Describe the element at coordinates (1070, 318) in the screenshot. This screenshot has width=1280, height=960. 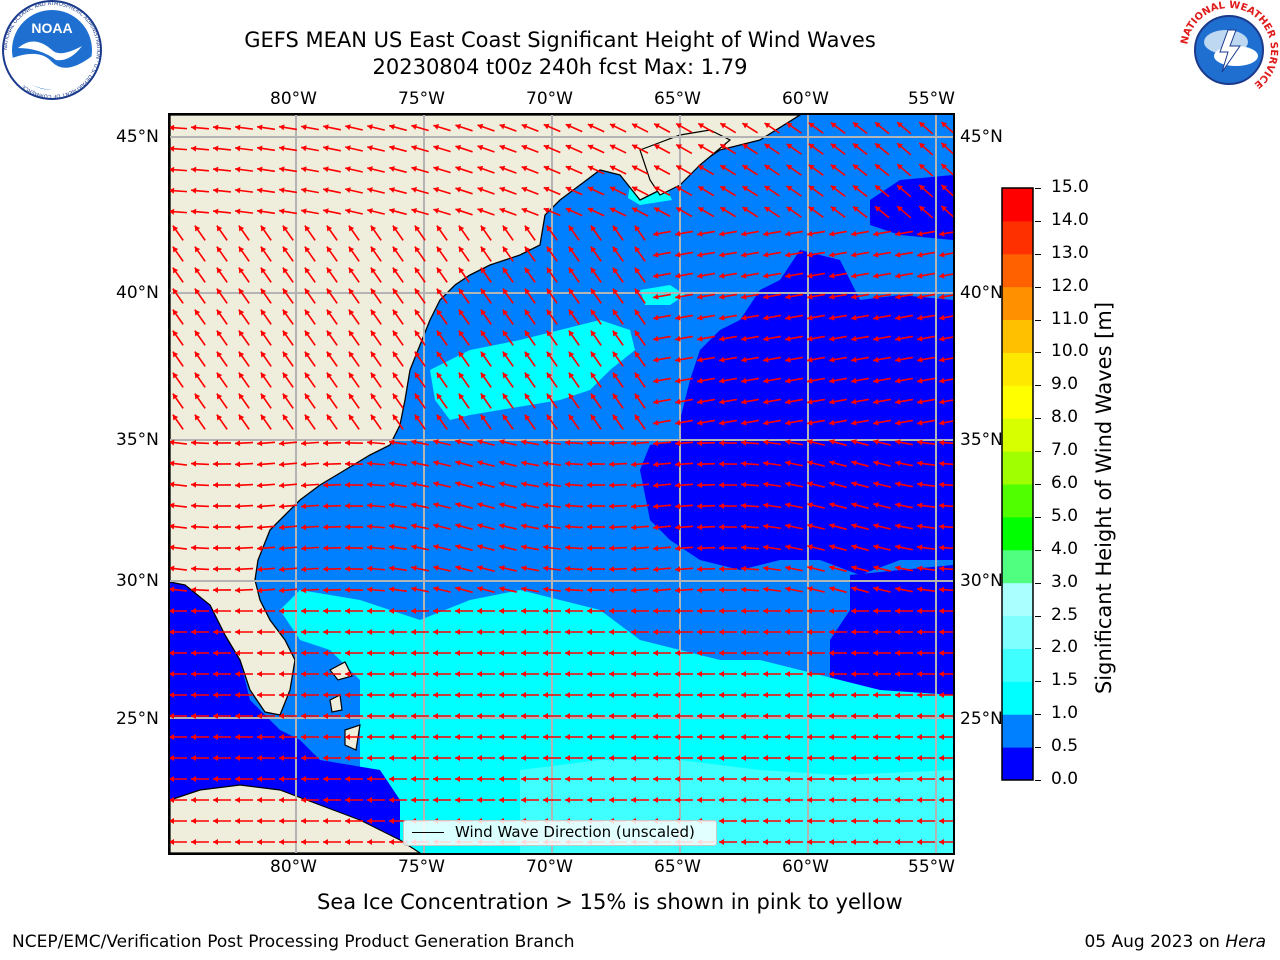
I see `colorbar-tick-label: 11.0` at that location.